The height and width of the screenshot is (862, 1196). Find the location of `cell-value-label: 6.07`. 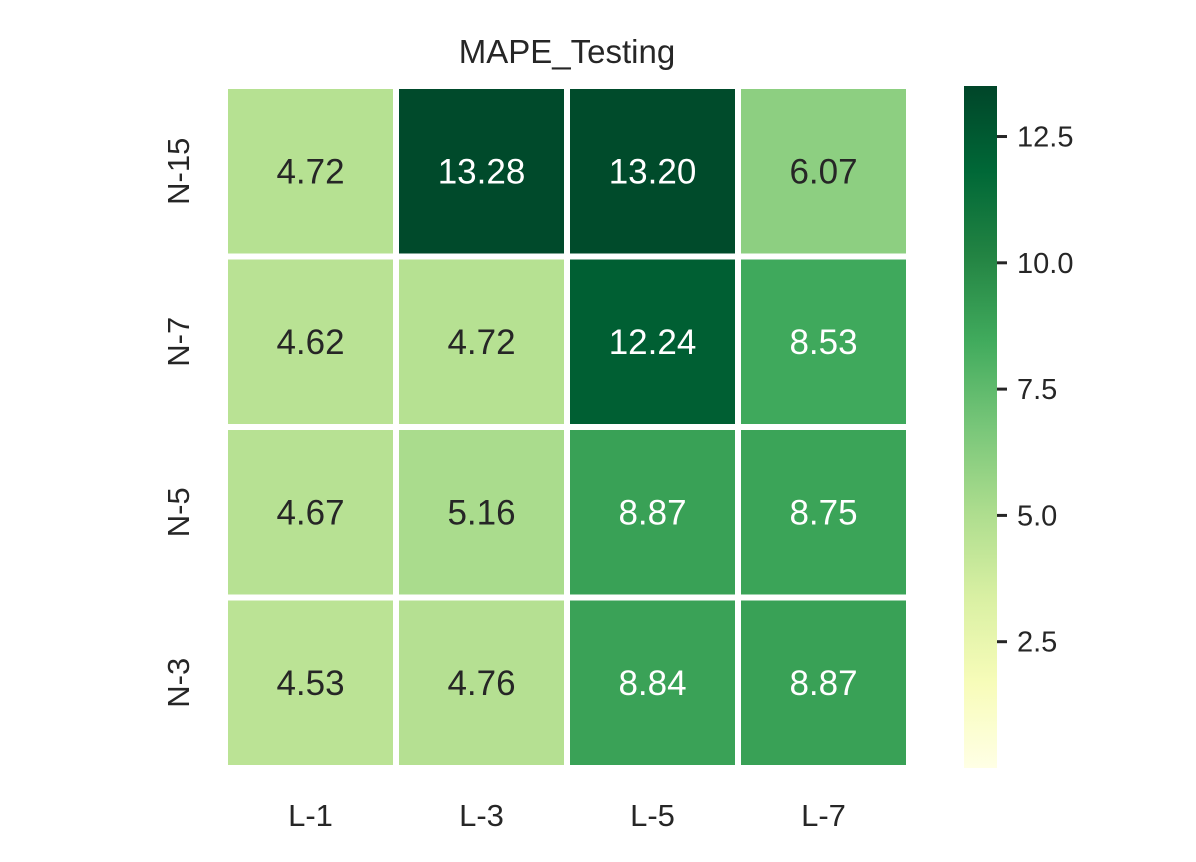

cell-value-label: 6.07 is located at coordinates (823, 171).